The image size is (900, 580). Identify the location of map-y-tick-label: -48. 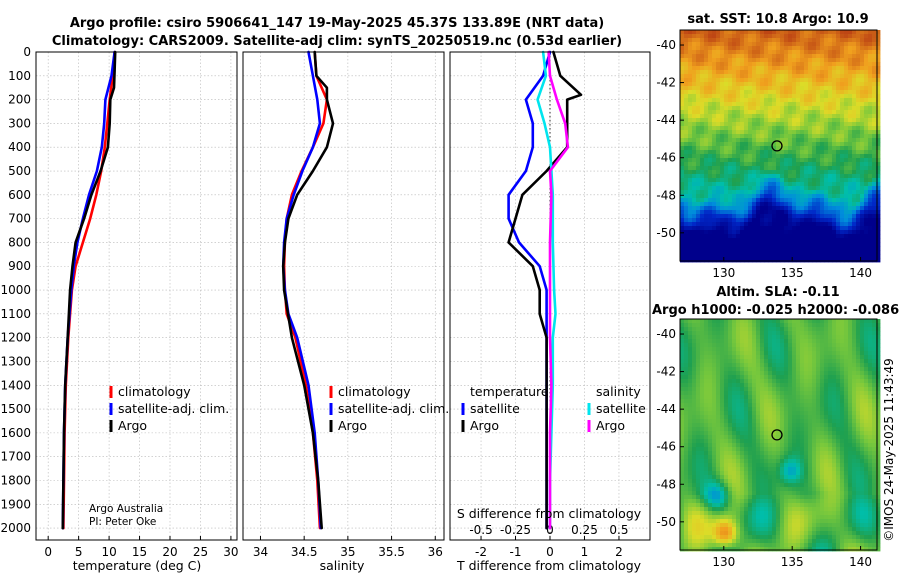
(666, 195).